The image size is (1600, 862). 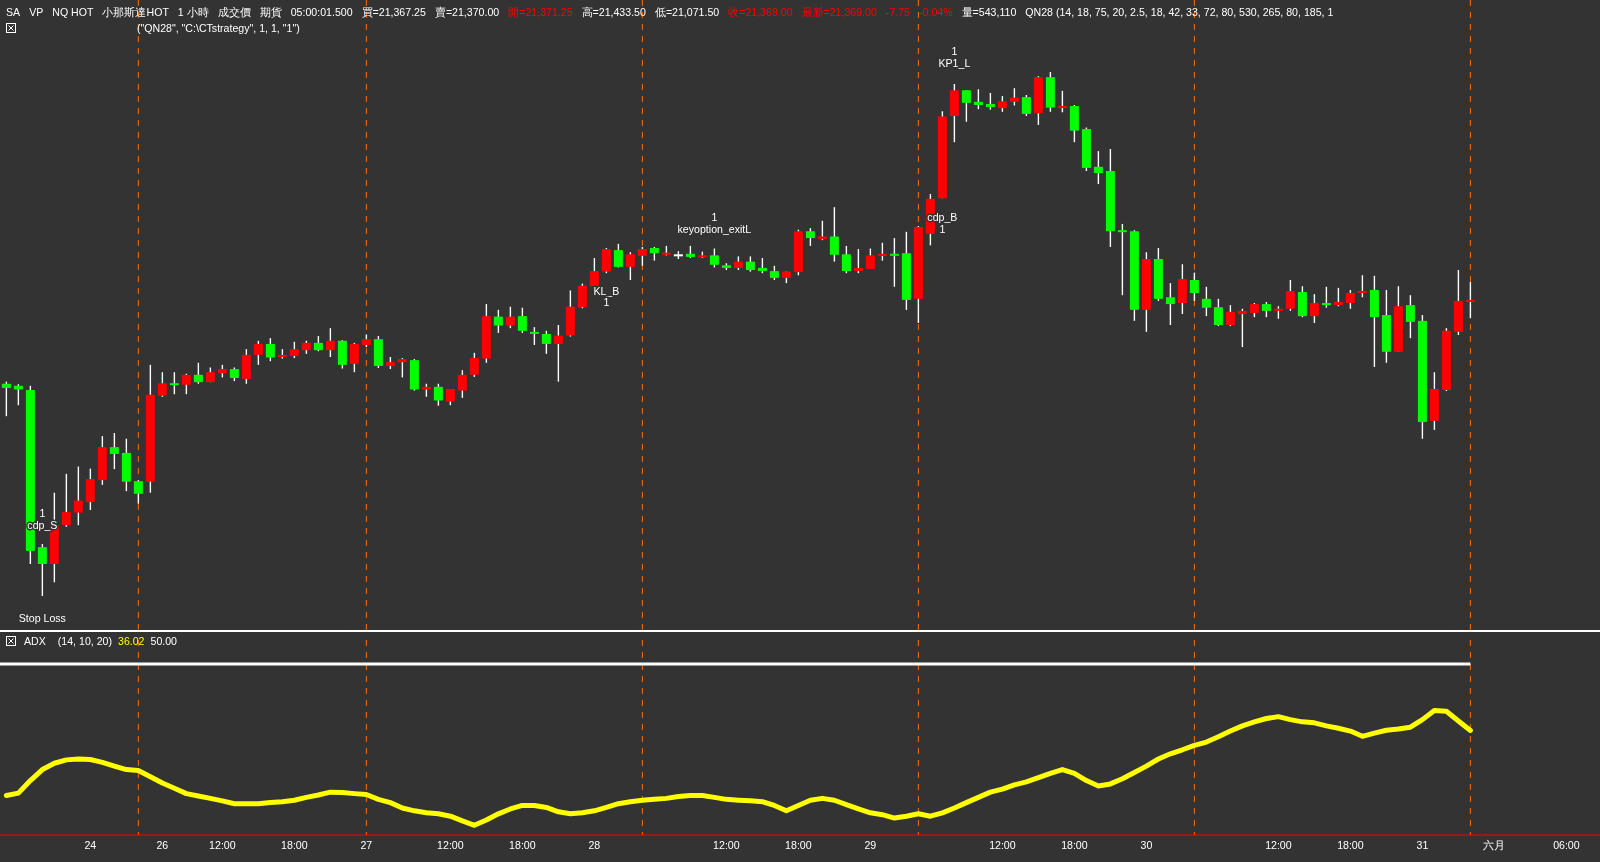 What do you see at coordinates (606, 290) in the screenshot?
I see `annotation: KL_B` at bounding box center [606, 290].